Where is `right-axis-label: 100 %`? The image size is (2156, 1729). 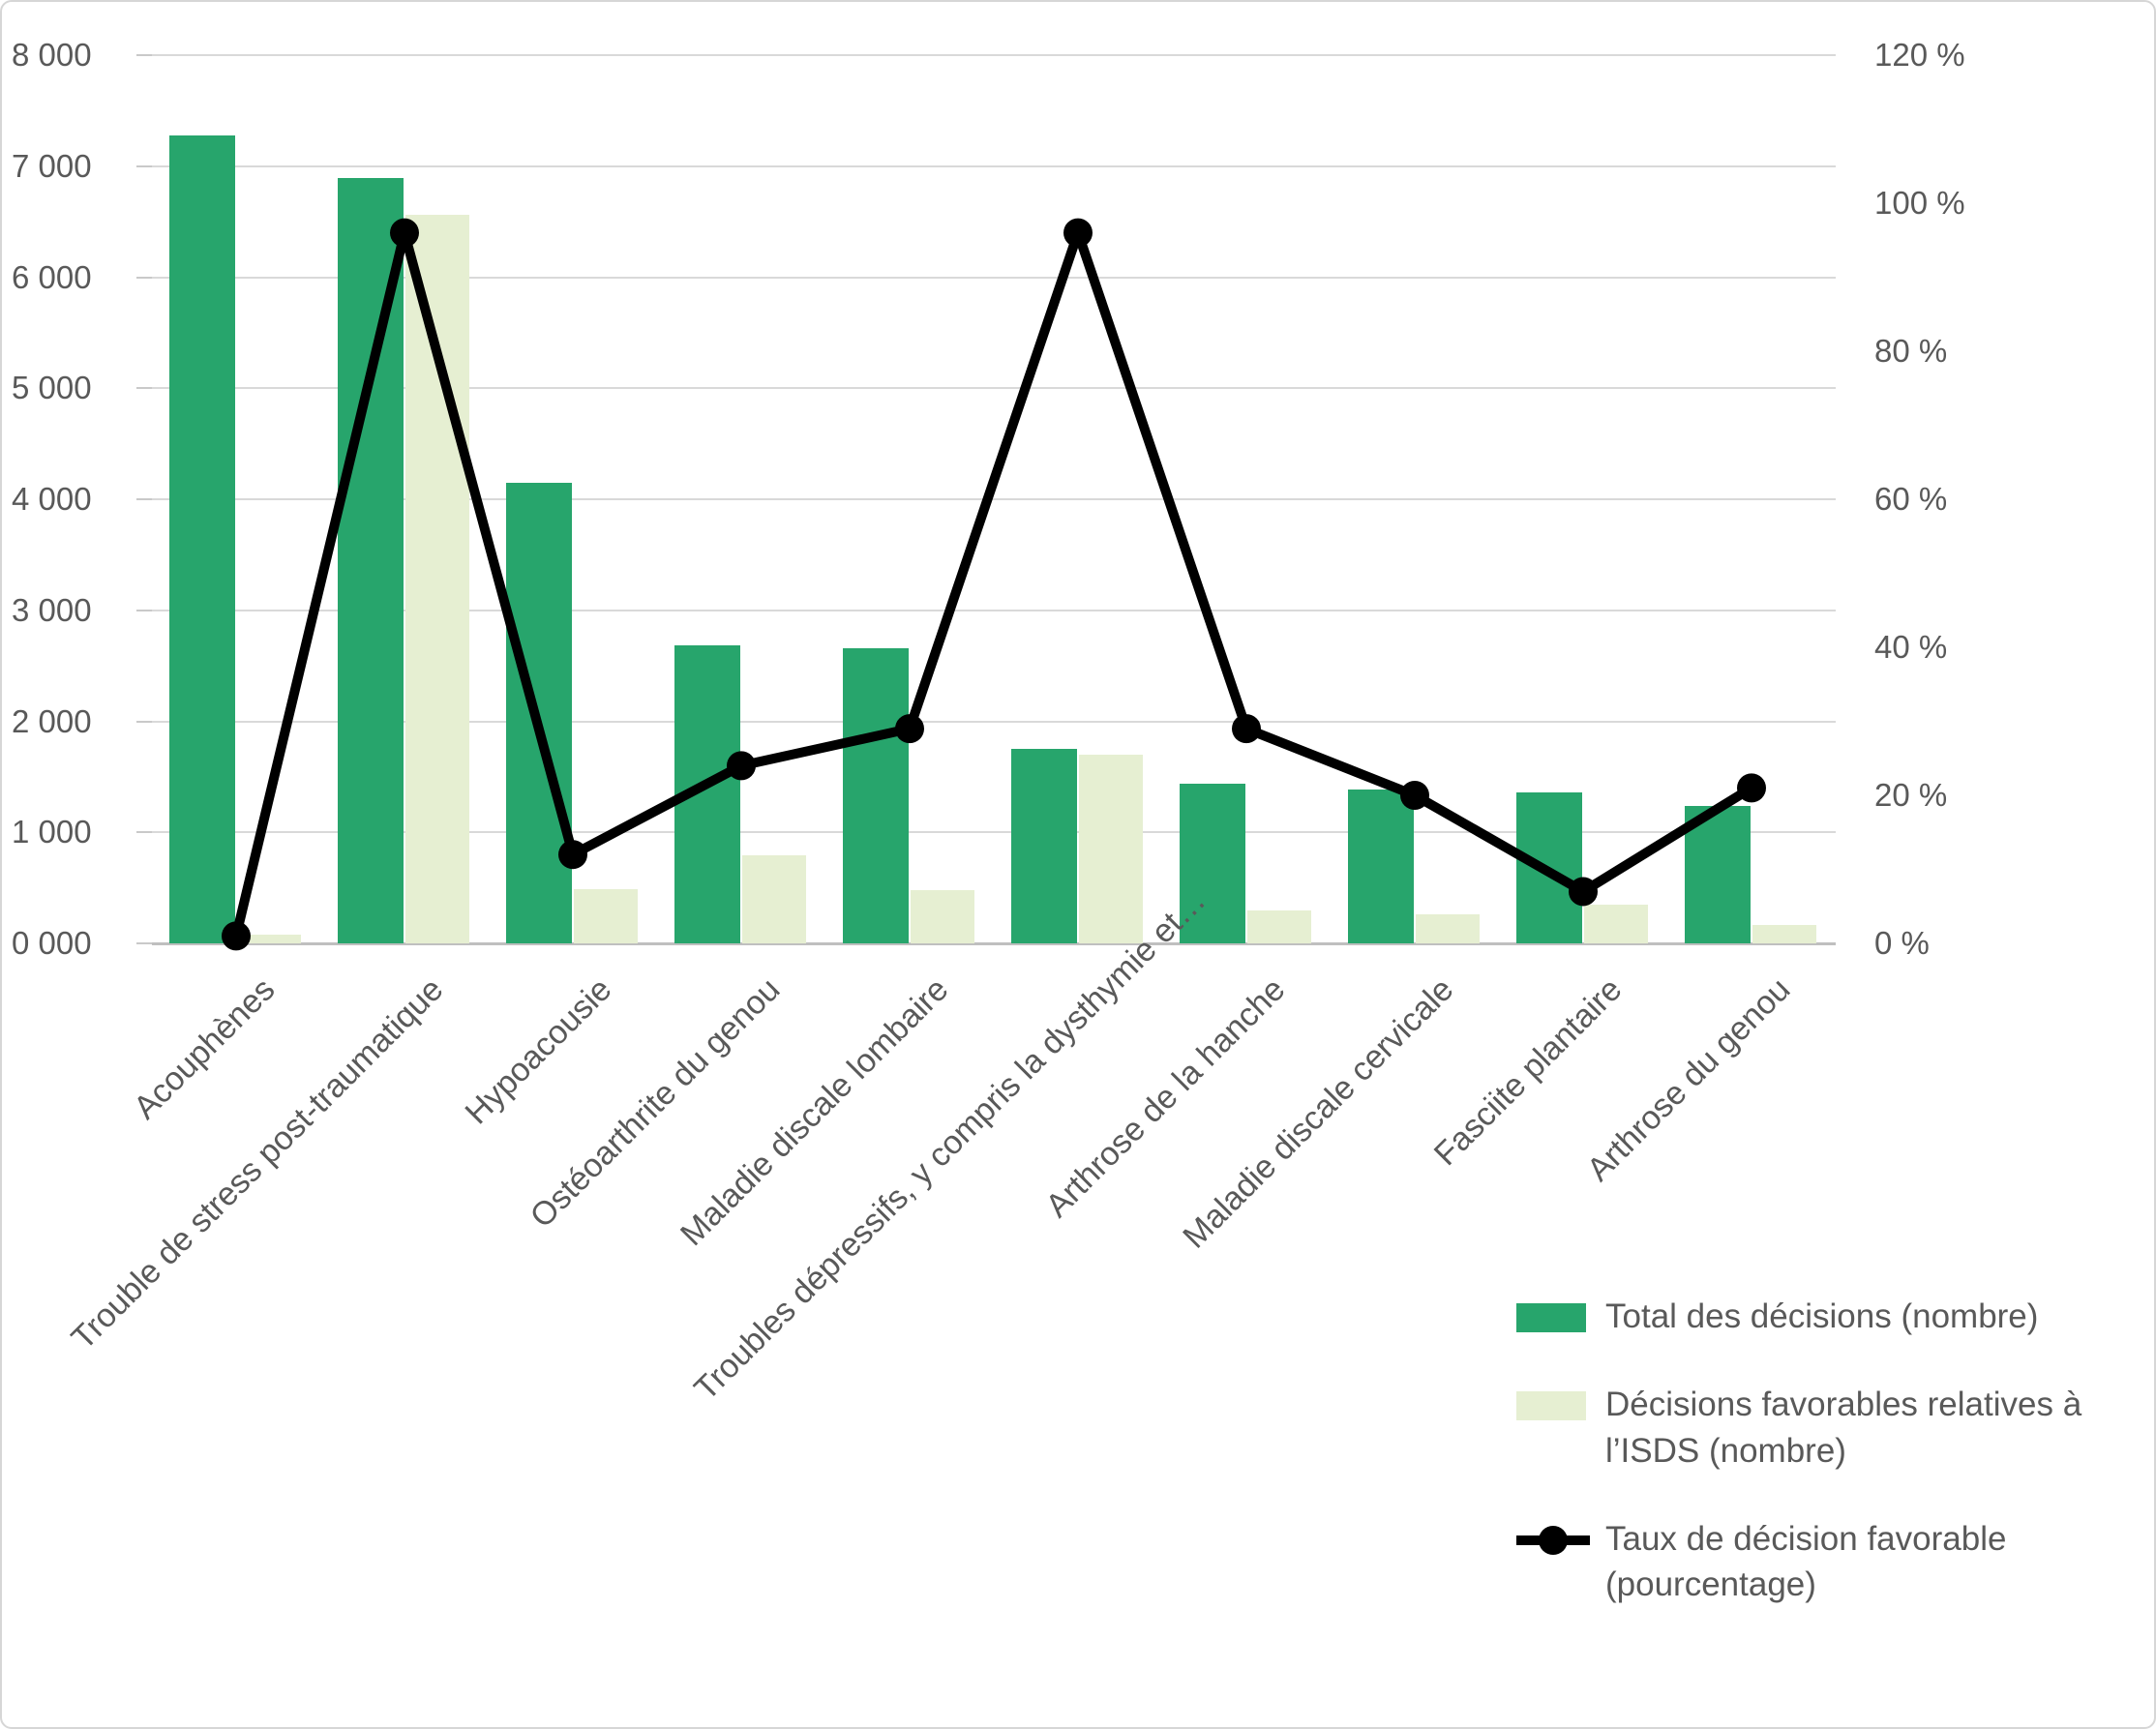
right-axis-label: 100 % is located at coordinates (1919, 203).